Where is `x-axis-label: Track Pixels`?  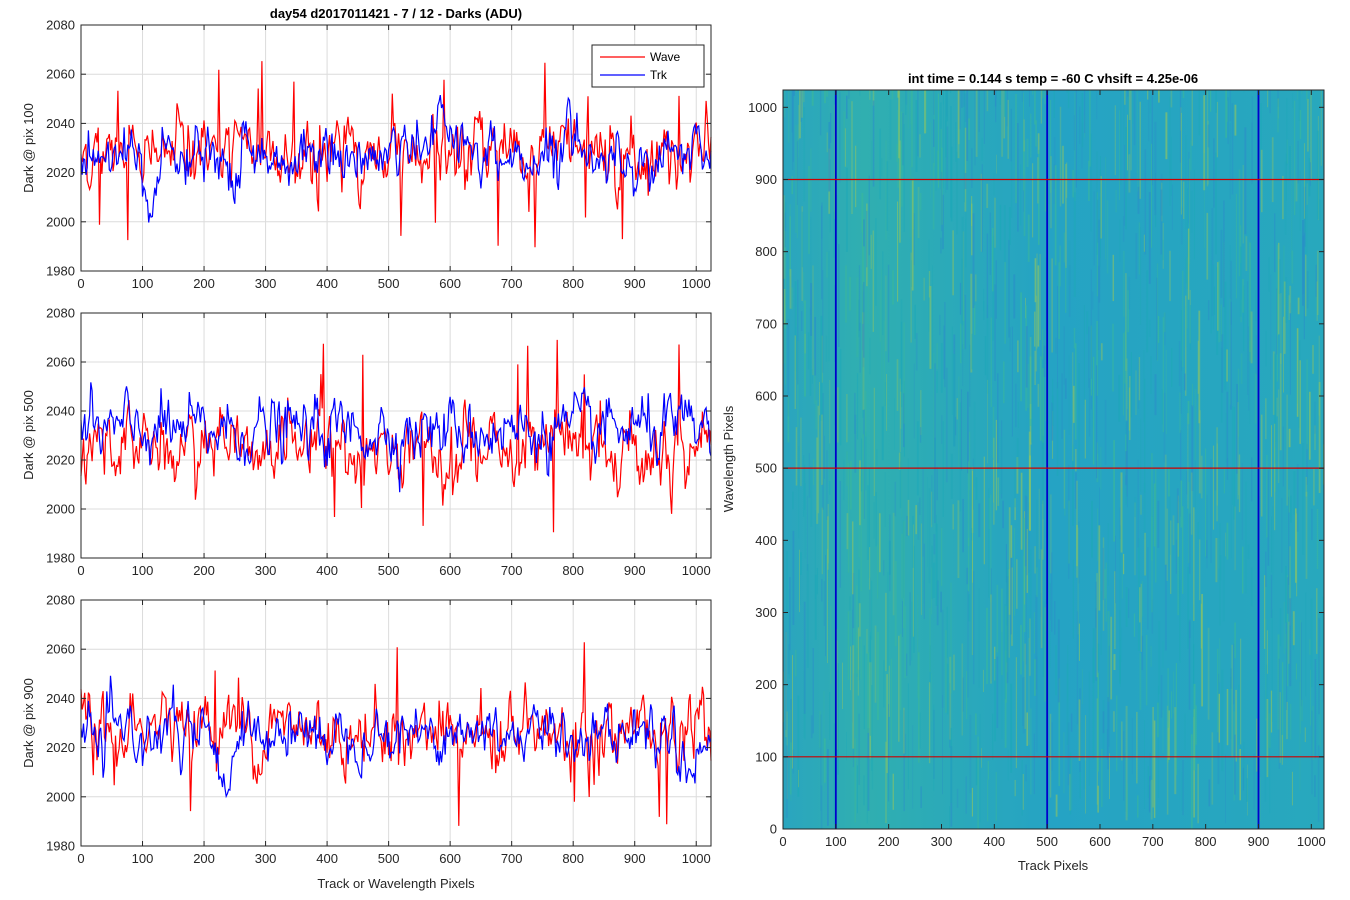
x-axis-label: Track Pixels is located at coordinates (1053, 865).